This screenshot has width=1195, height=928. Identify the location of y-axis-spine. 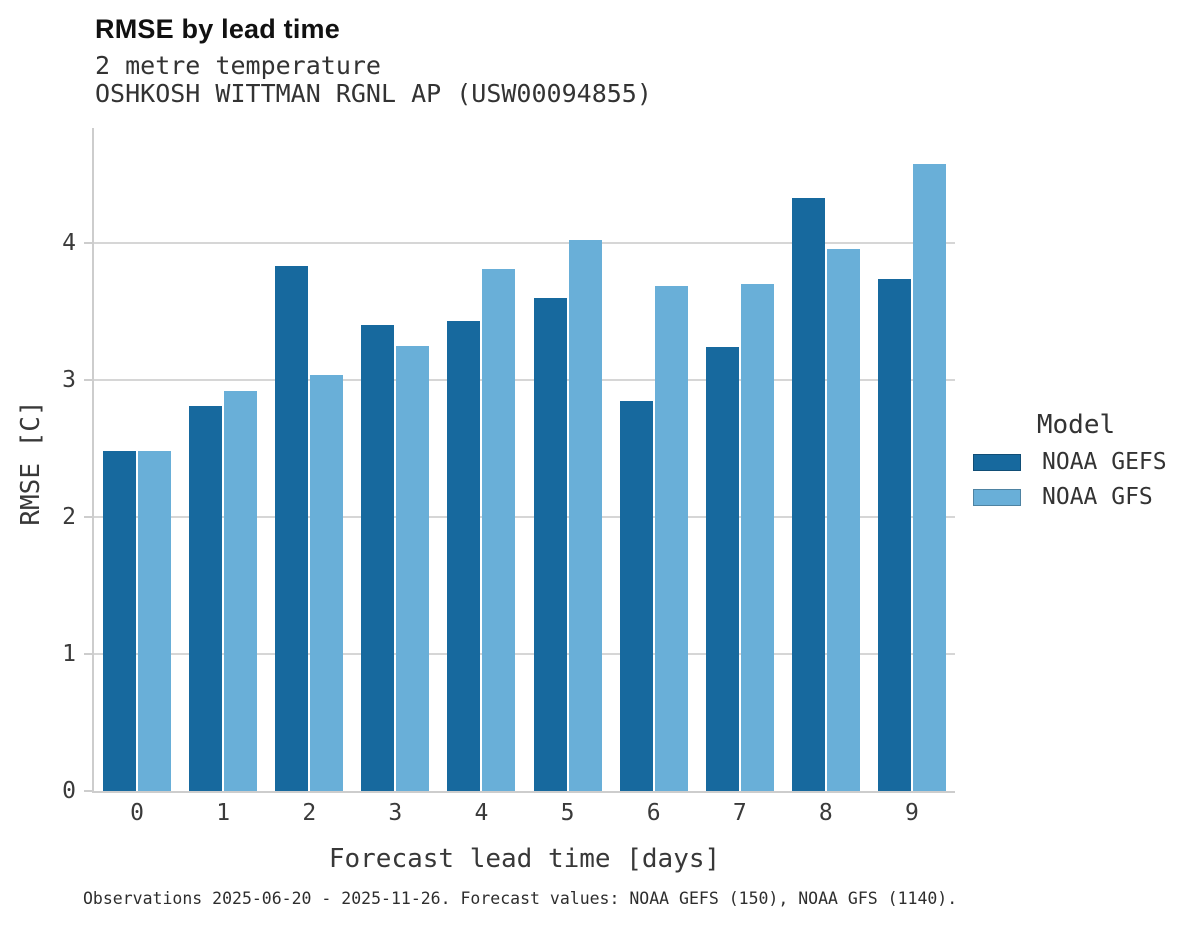
(93, 460).